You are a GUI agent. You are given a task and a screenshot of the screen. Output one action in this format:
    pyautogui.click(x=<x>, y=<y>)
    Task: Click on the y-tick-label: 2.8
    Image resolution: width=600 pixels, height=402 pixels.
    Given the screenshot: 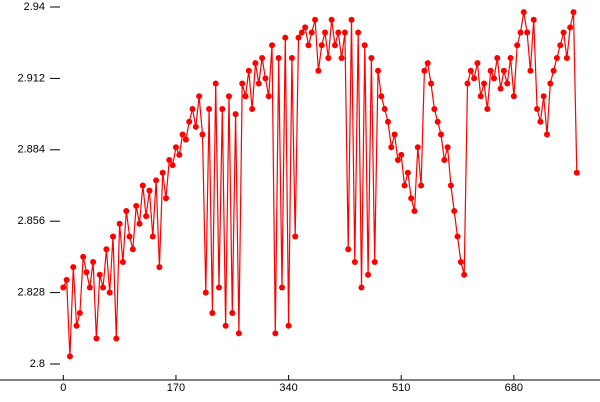 What is the action you would take?
    pyautogui.click(x=37, y=364)
    